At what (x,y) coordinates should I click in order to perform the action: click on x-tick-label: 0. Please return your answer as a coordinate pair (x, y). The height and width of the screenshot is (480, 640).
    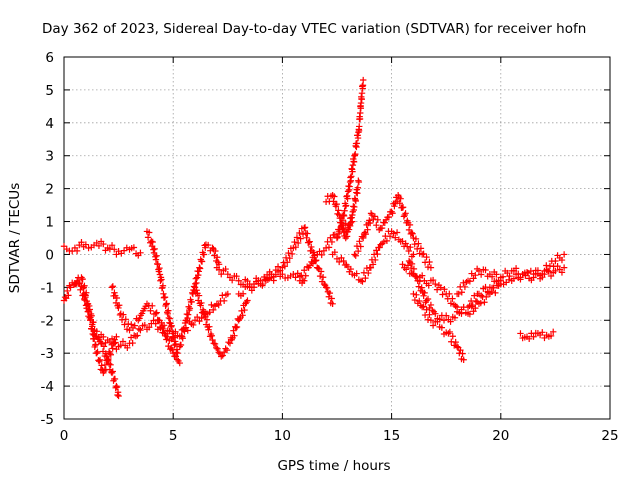
    Looking at the image, I should click on (64, 436).